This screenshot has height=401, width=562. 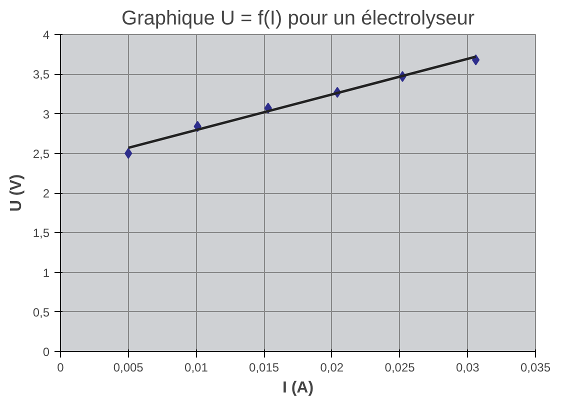 I want to click on x-tick-label: 0,02, so click(x=332, y=367).